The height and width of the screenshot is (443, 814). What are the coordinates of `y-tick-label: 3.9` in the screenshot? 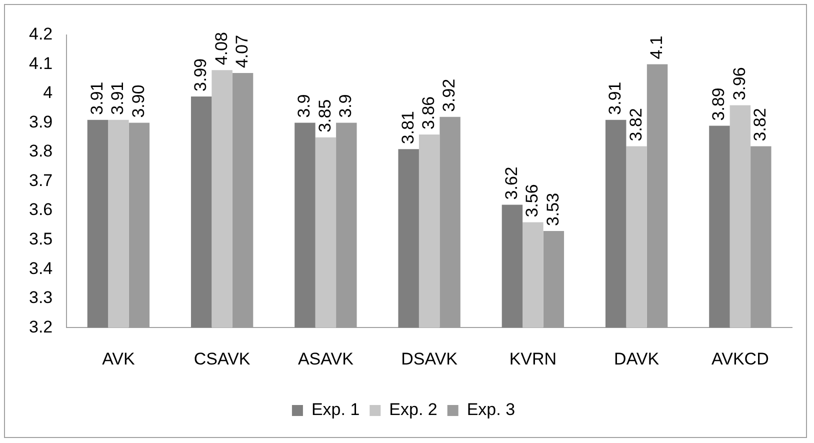 It's located at (40, 122).